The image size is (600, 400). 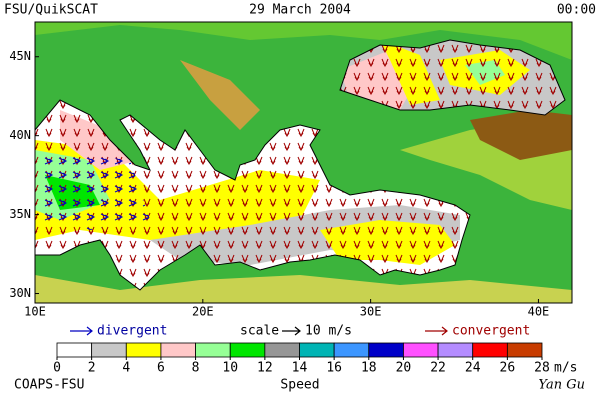 I want to click on scale-label: scale, so click(x=259, y=331).